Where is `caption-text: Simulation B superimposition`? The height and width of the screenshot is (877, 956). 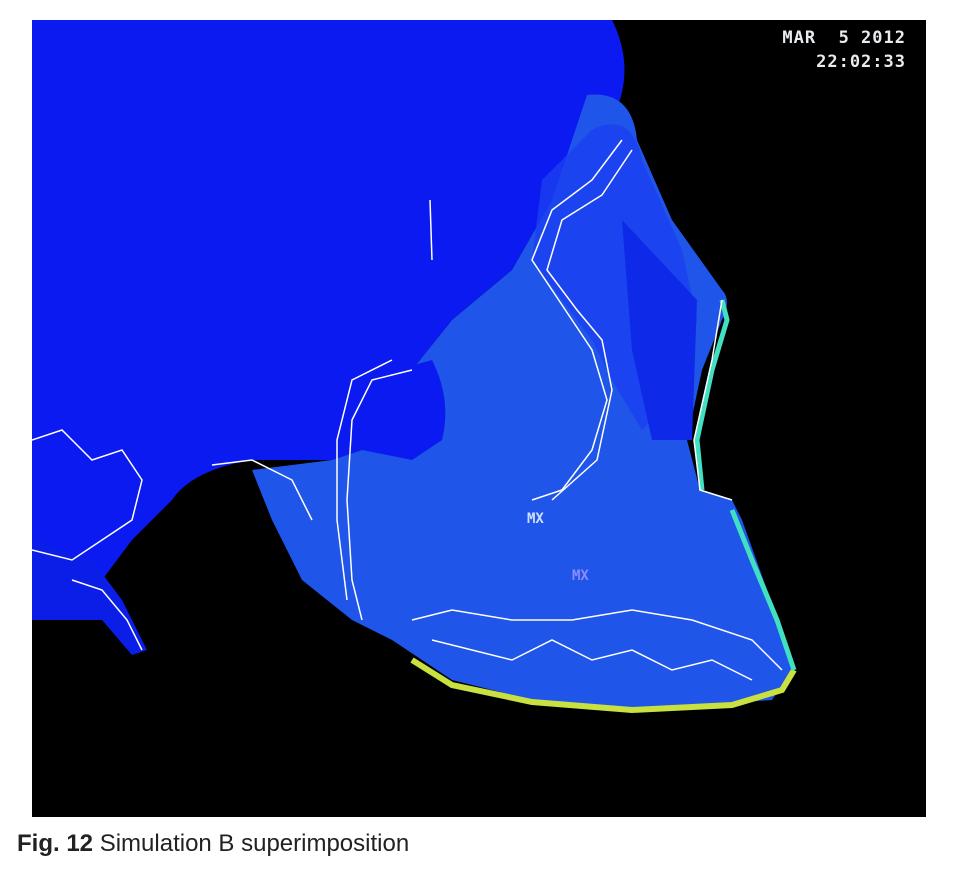
caption-text: Simulation B superimposition is located at coordinates (254, 843).